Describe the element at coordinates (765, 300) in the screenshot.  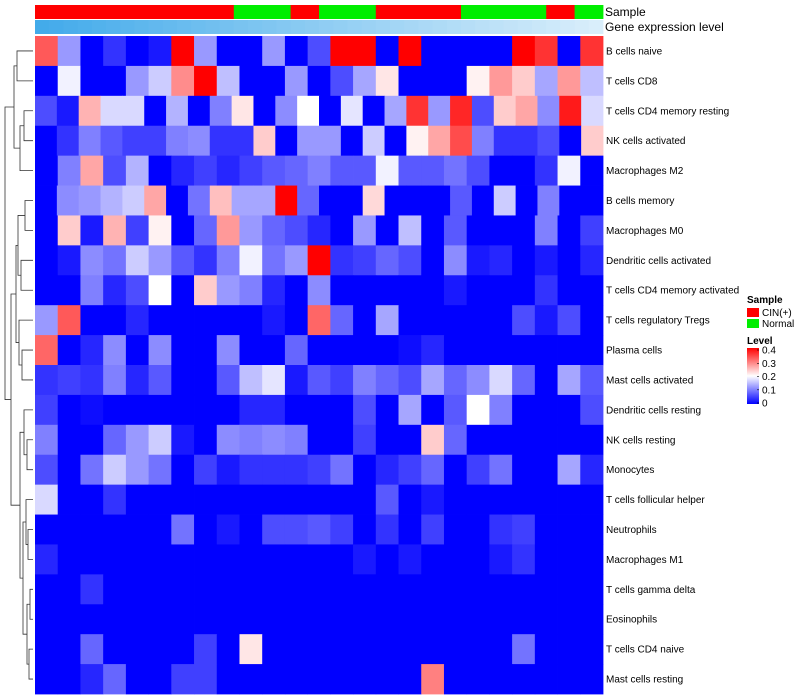
I see `legend-sample-title: Sample` at that location.